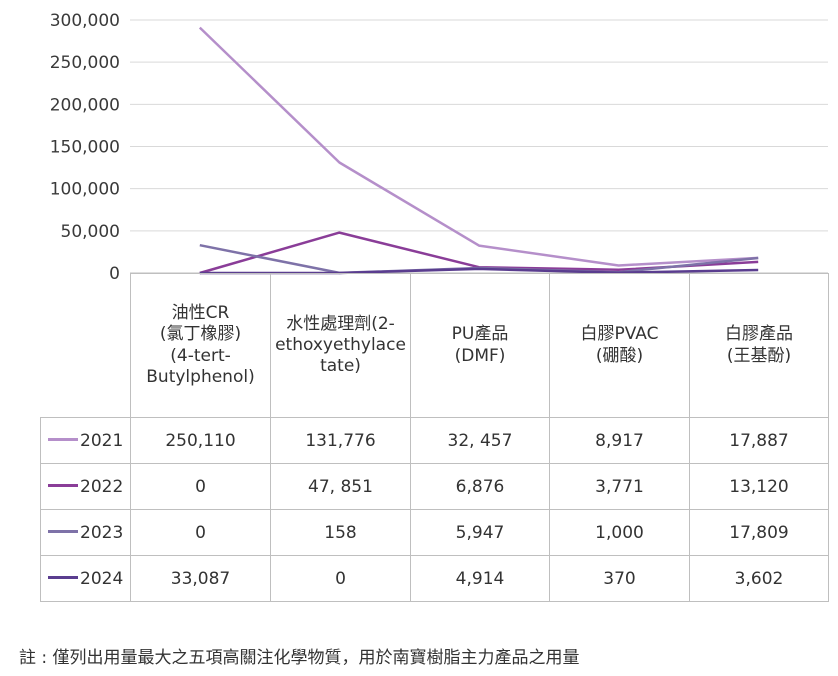 The image size is (838, 676). What do you see at coordinates (759, 578) in the screenshot?
I see `data-cell: 3,602` at bounding box center [759, 578].